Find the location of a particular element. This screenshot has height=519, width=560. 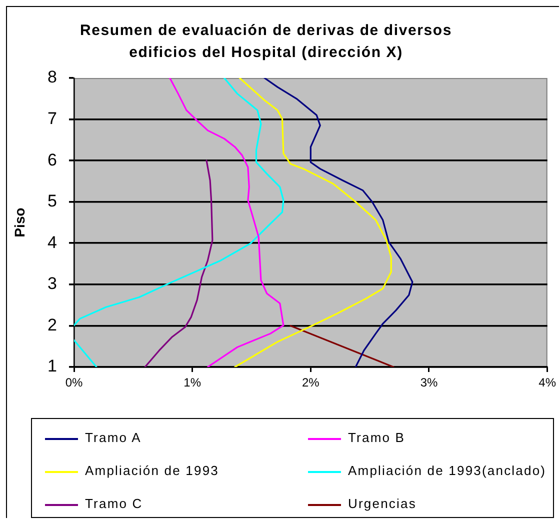

y-tick-label: 3 is located at coordinates (52, 284).